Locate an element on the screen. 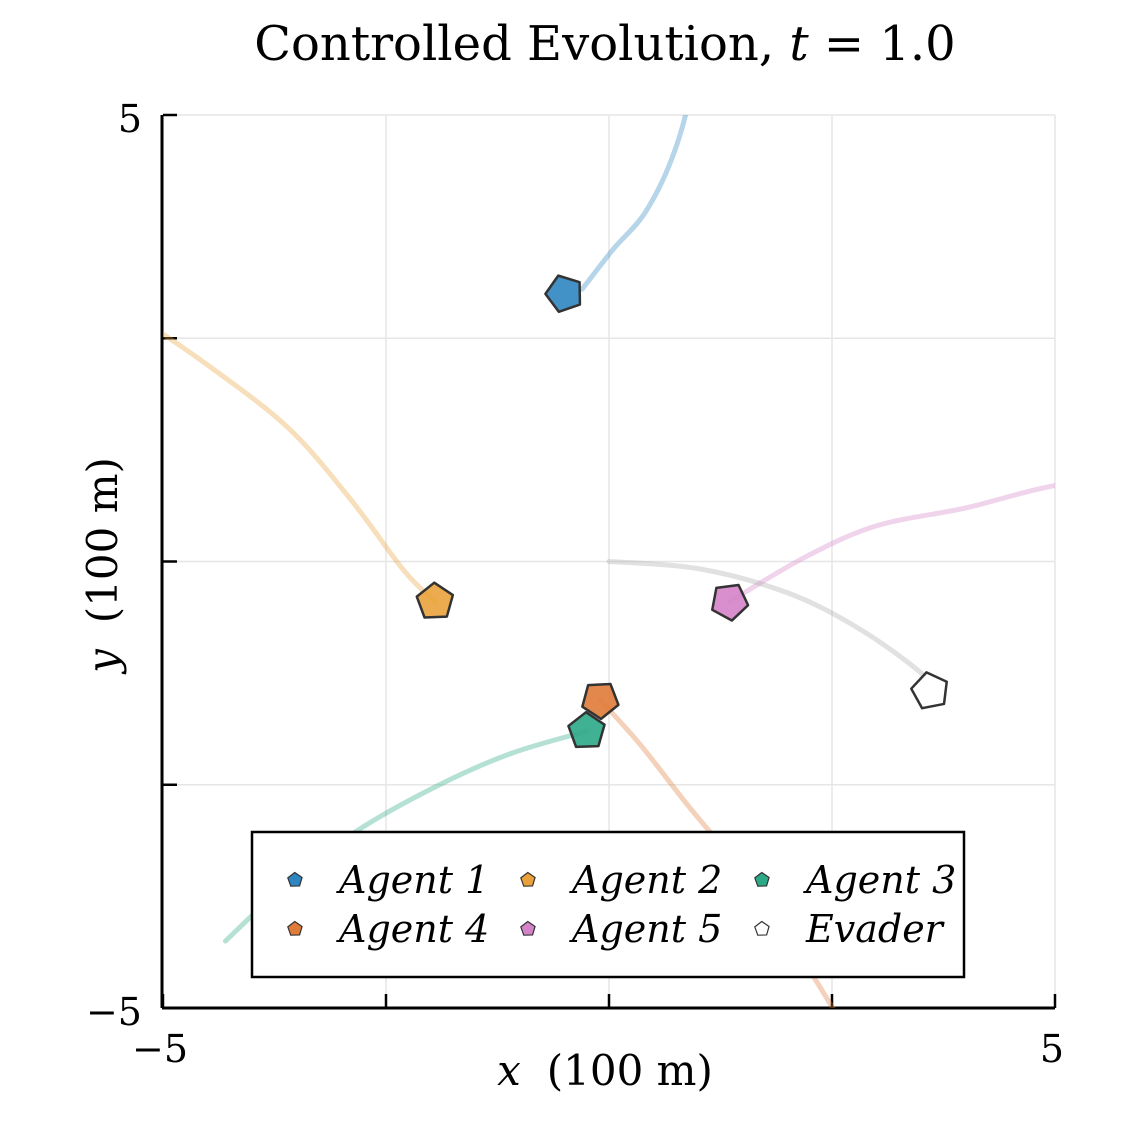  legend-swatch-evader is located at coordinates (762, 928).